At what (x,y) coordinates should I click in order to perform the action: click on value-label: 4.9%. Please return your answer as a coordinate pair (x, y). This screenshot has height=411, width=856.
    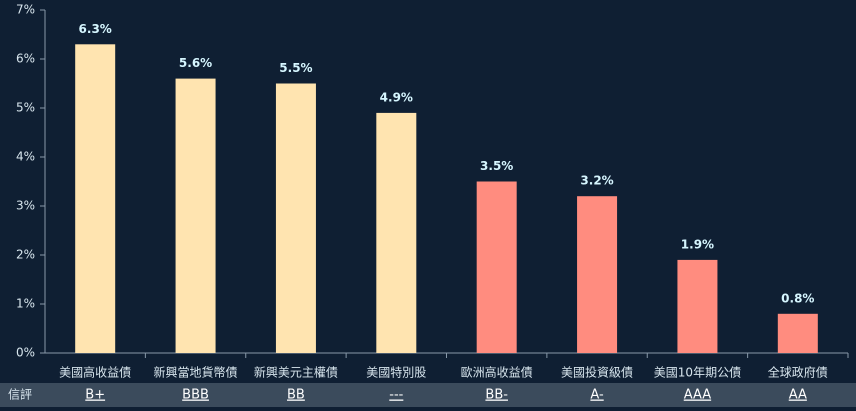
    Looking at the image, I should click on (396, 97).